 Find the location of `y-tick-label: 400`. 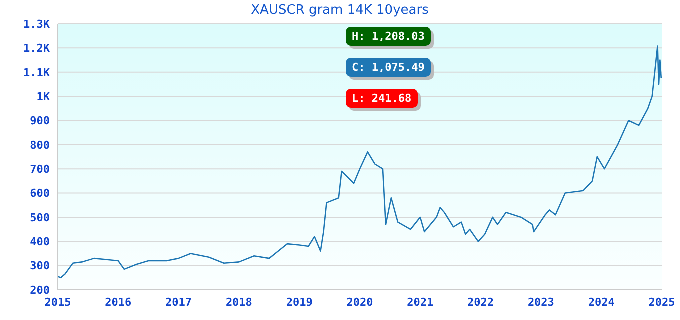

y-tick-label: 400 is located at coordinates (40, 242).